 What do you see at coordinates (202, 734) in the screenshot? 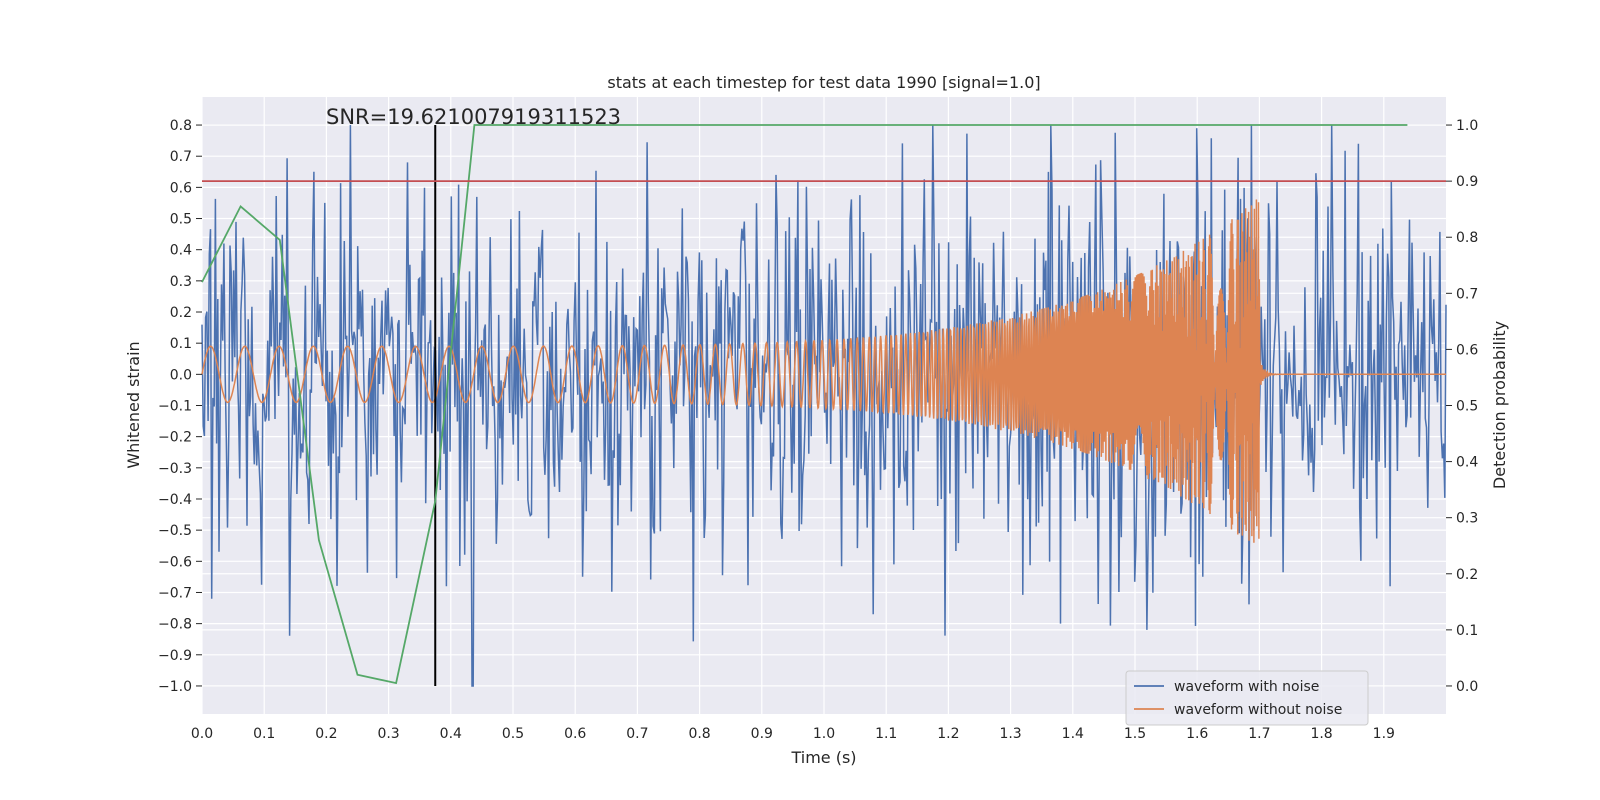
I see `x-tick-label: 0.0` at bounding box center [202, 734].